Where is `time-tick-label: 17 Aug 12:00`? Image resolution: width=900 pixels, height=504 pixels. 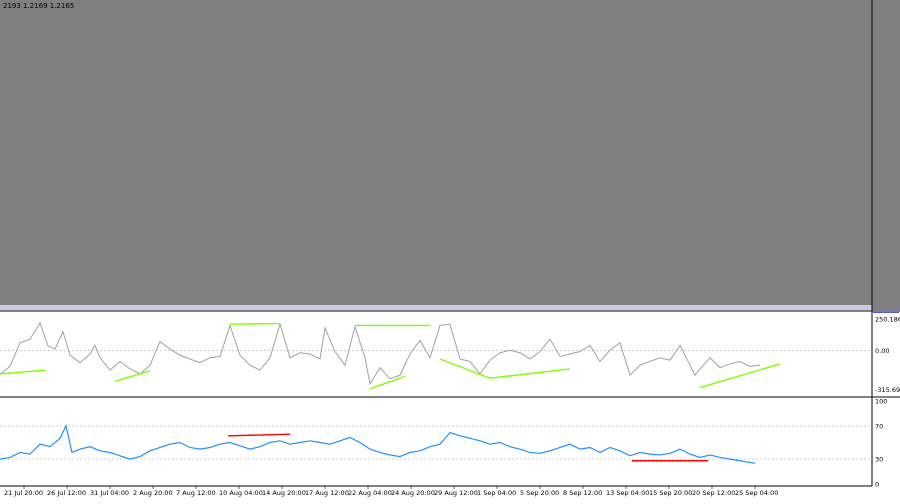
time-tick-label: 17 Aug 12:00 is located at coordinates (327, 493).